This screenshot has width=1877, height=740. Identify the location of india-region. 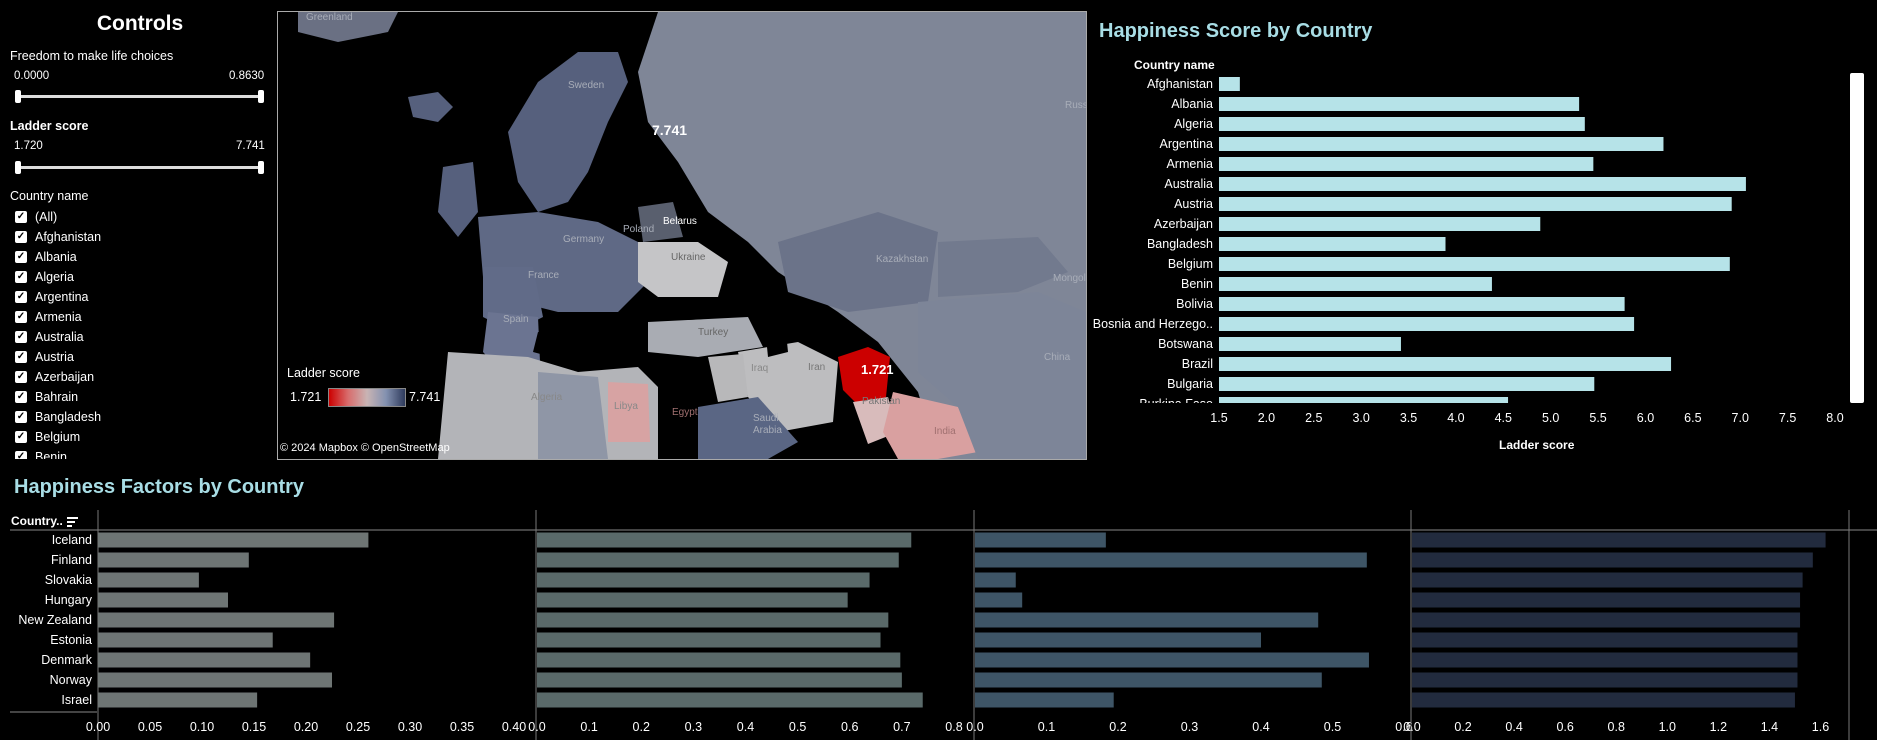
(930, 425).